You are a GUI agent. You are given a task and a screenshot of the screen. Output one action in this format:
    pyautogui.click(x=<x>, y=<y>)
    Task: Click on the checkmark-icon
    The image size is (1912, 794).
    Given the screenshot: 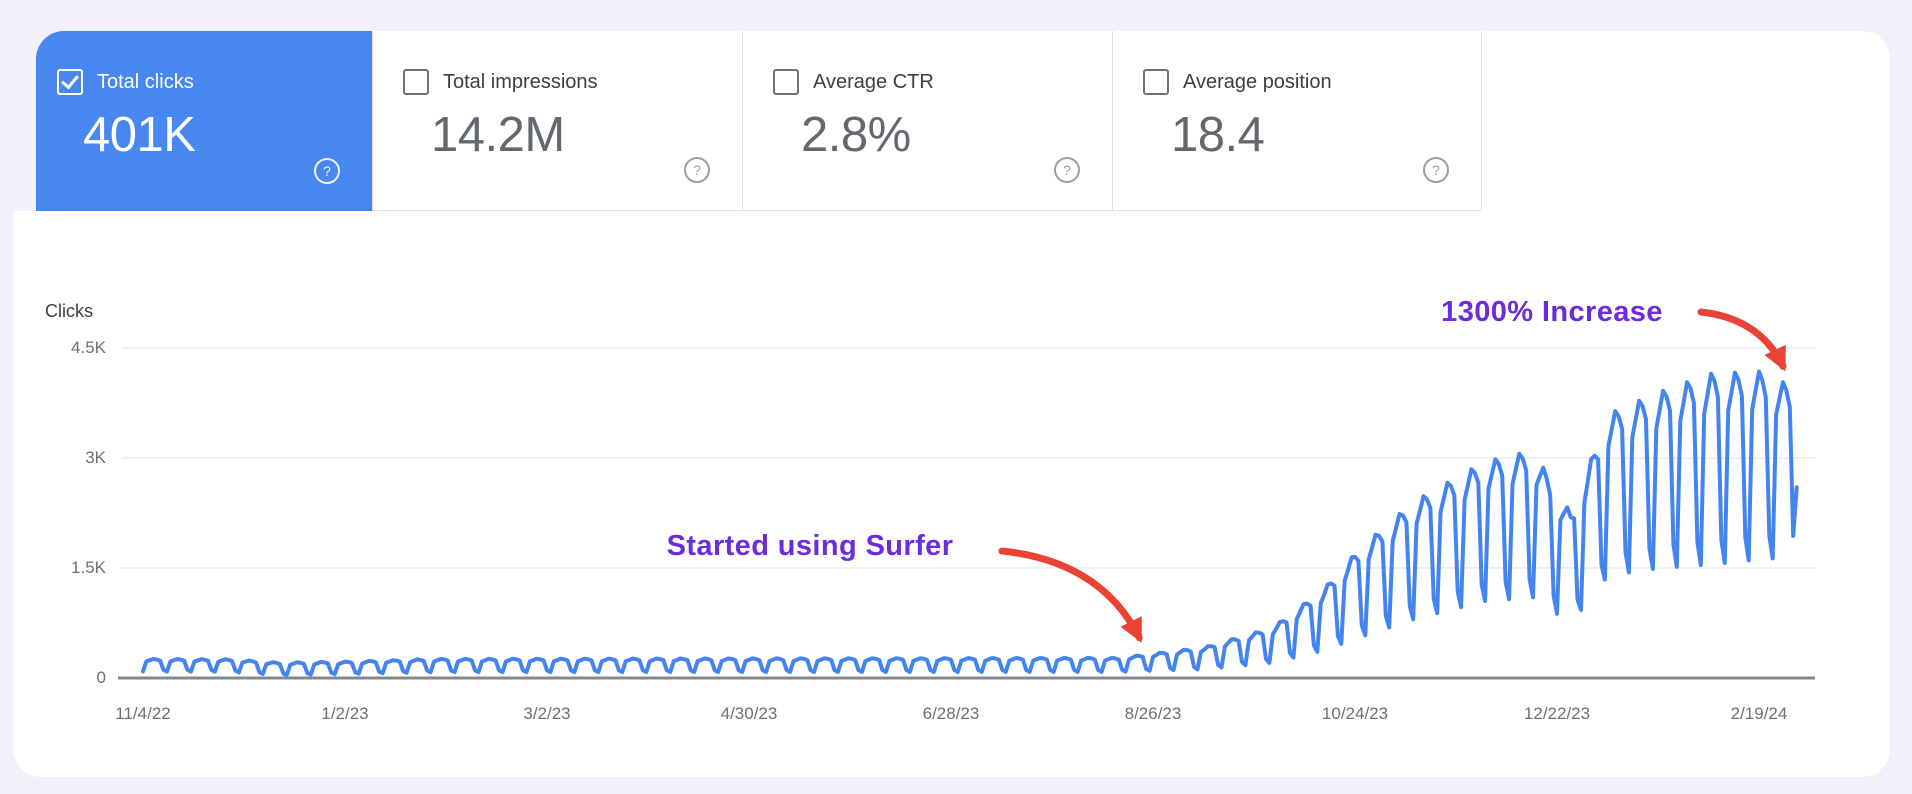 What is the action you would take?
    pyautogui.click(x=70, y=80)
    